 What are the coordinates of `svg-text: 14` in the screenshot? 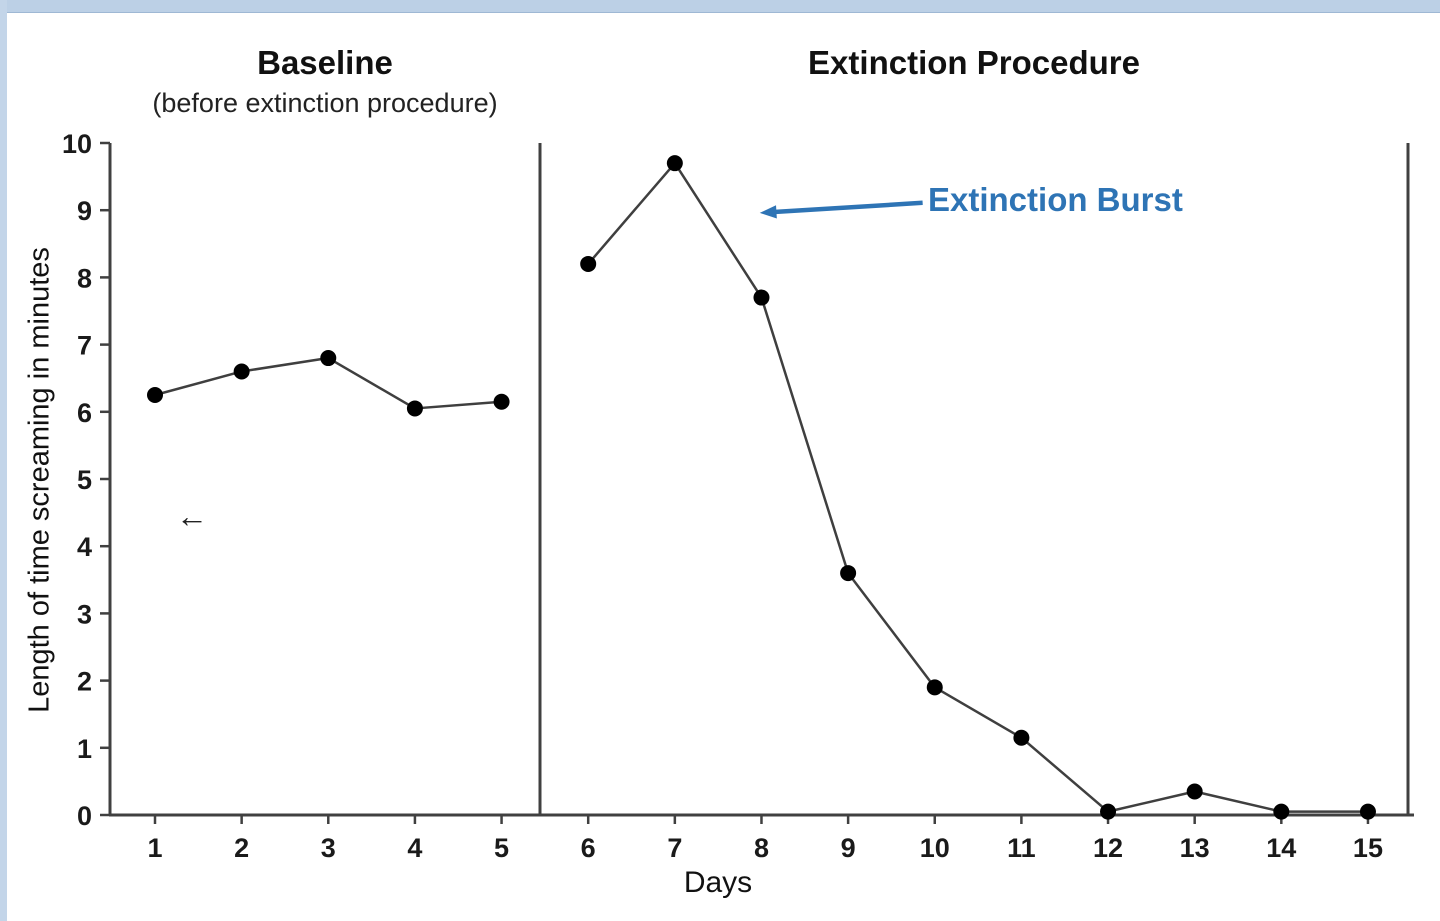 It's located at (1281, 848).